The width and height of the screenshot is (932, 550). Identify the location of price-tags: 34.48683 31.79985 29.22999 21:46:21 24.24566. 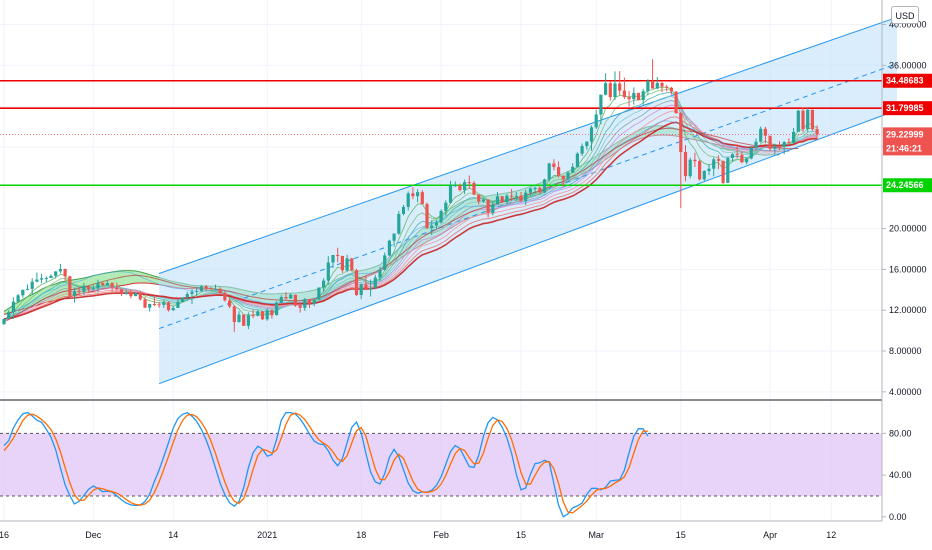
(907, 133).